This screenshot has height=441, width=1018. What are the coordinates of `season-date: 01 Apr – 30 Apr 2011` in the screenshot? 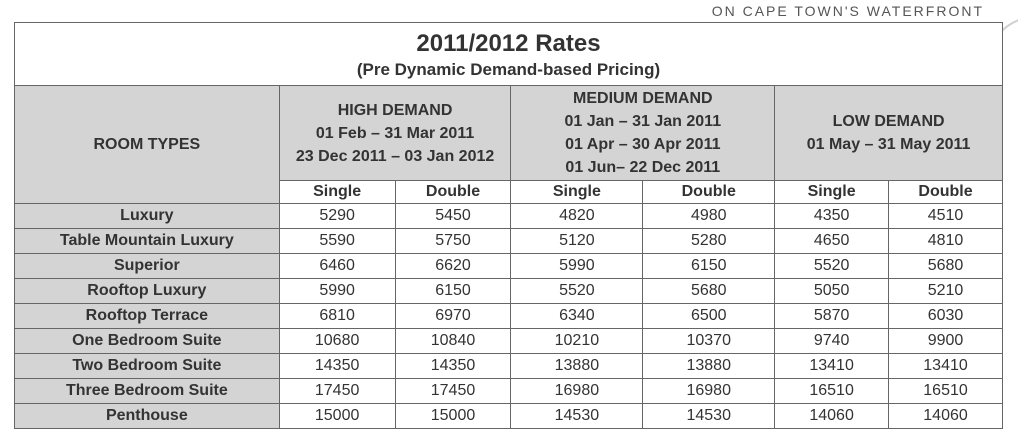 It's located at (643, 144).